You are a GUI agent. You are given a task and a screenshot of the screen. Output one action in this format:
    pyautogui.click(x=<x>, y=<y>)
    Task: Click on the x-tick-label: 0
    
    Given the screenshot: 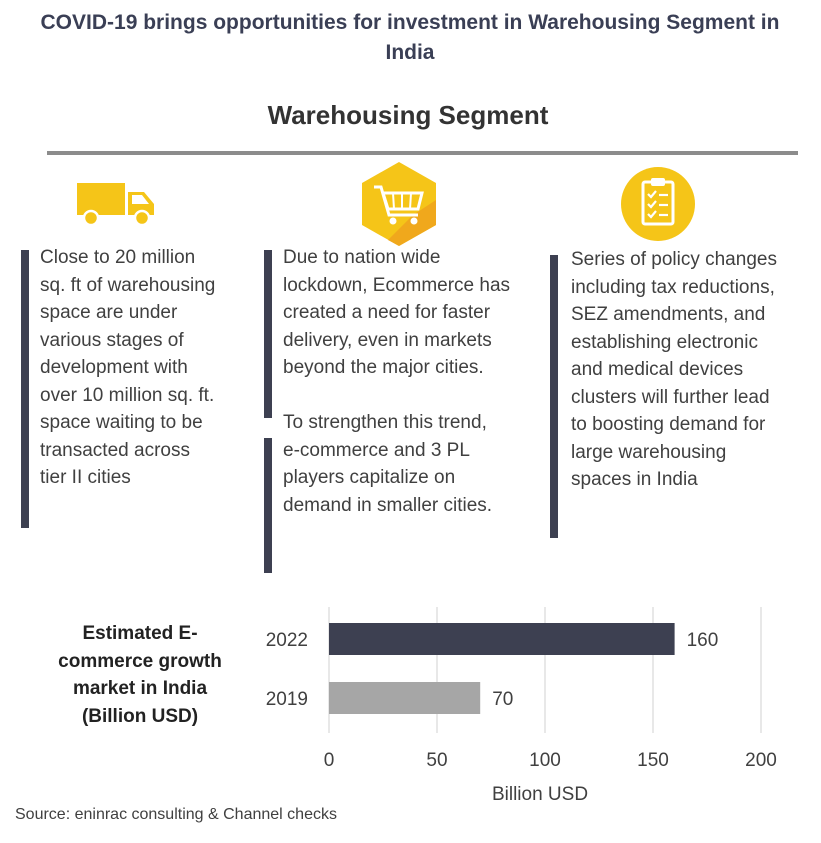 What is the action you would take?
    pyautogui.click(x=329, y=760)
    